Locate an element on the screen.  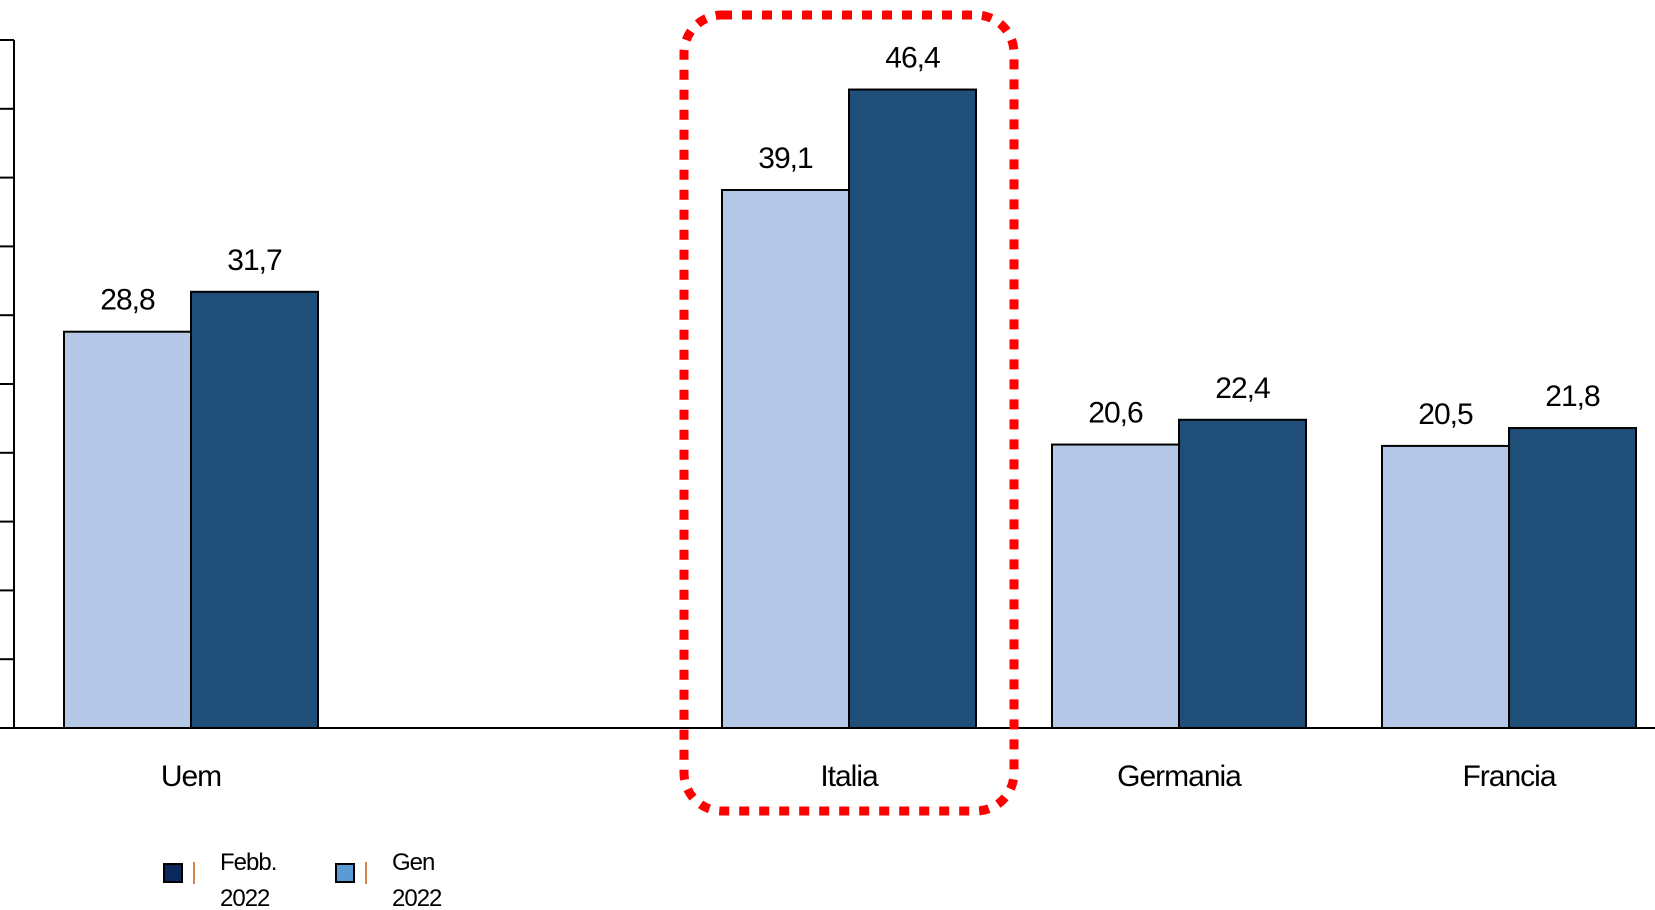
category-label-francia: Francia is located at coordinates (1509, 776).